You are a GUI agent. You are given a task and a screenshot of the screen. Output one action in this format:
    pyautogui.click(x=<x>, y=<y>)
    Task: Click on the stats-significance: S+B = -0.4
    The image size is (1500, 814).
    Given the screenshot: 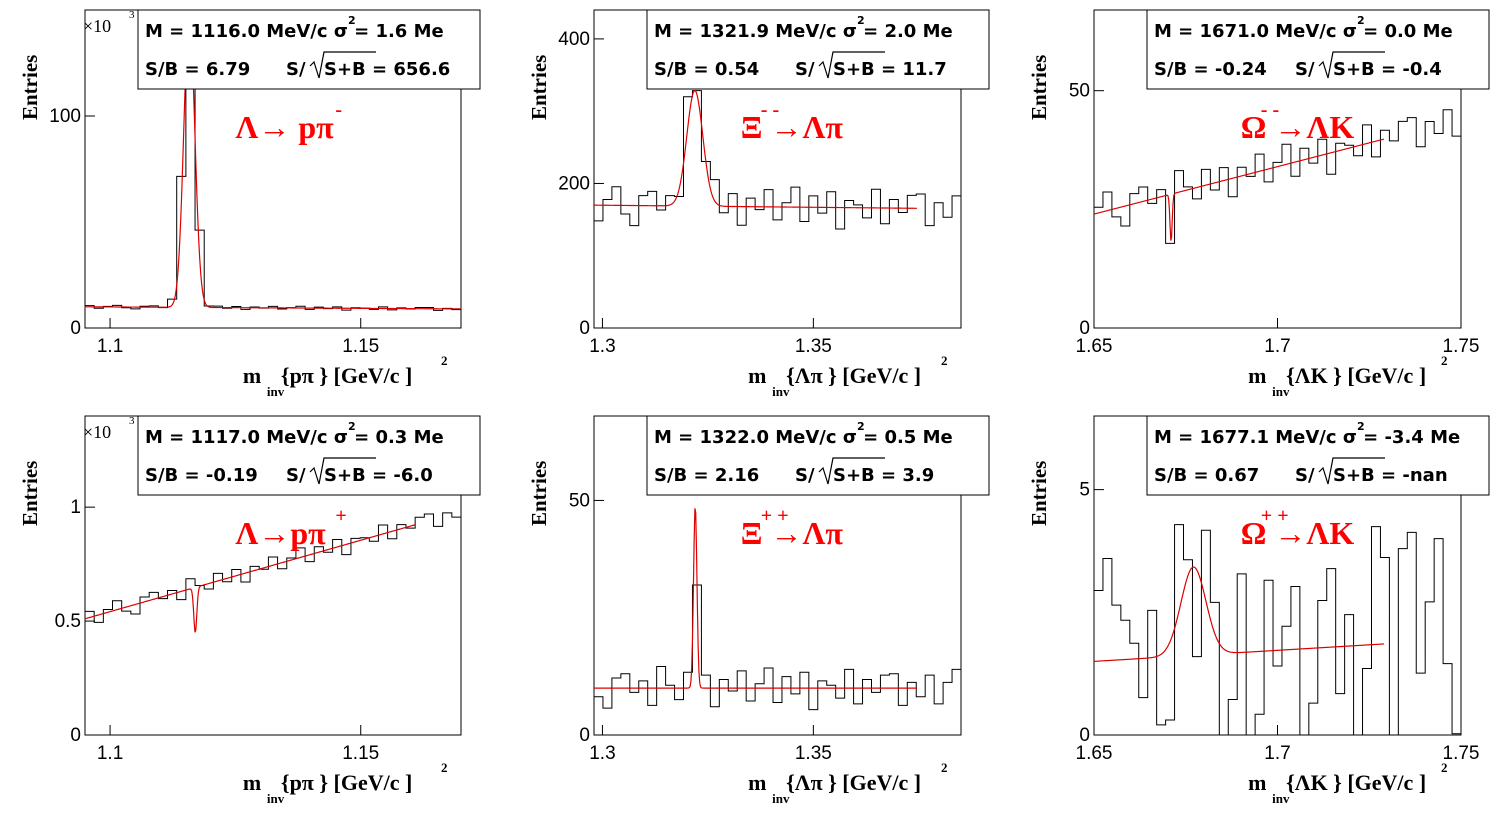 What is the action you would take?
    pyautogui.click(x=1387, y=69)
    